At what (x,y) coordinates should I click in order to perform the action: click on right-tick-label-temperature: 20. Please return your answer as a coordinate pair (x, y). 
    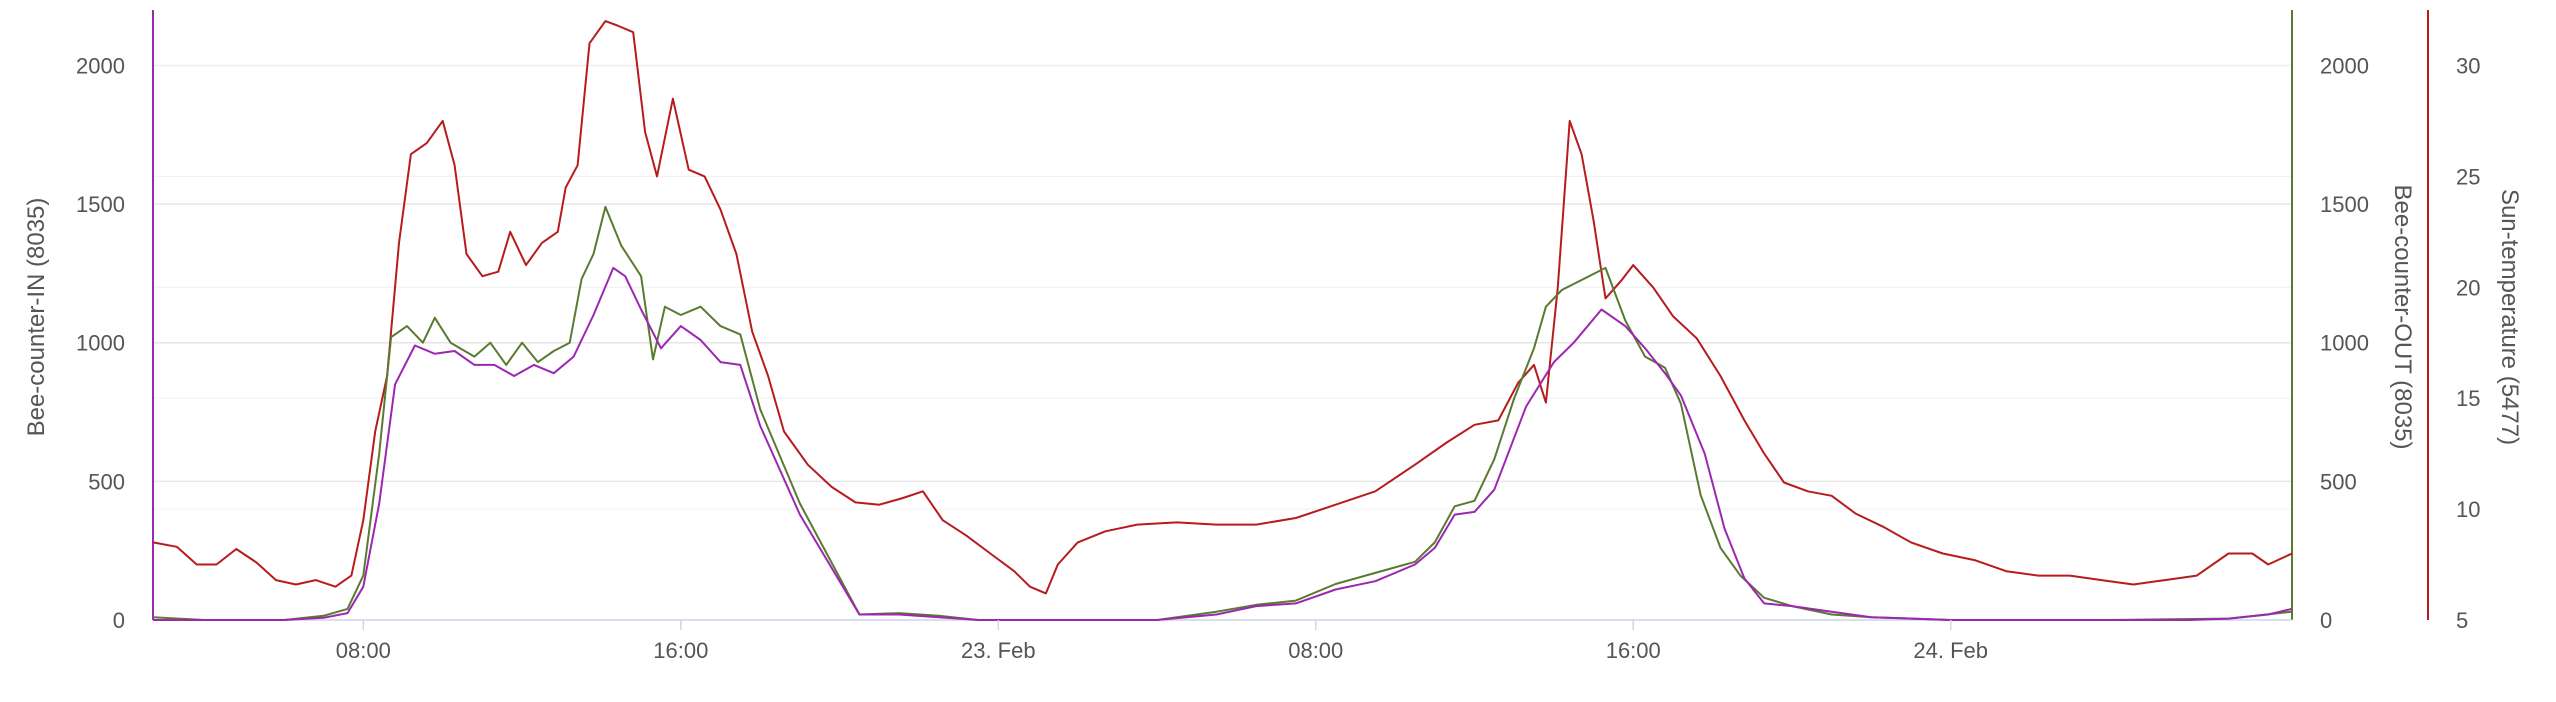
    Looking at the image, I should click on (2468, 287).